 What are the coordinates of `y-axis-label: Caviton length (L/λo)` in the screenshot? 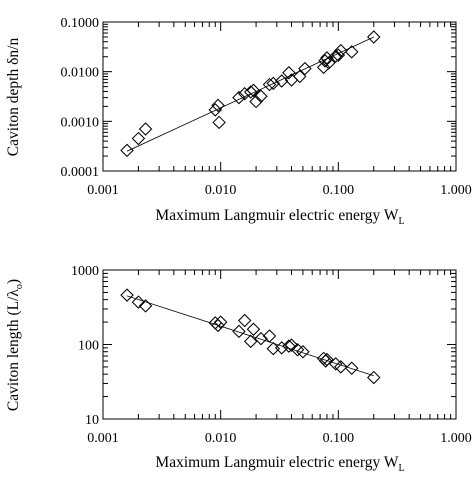 It's located at (15, 345).